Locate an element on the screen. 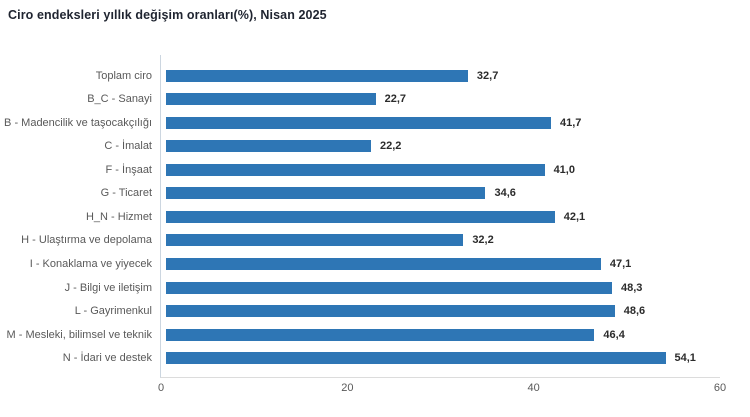  category-label: J - Bilgi ve iletişim is located at coordinates (108, 287).